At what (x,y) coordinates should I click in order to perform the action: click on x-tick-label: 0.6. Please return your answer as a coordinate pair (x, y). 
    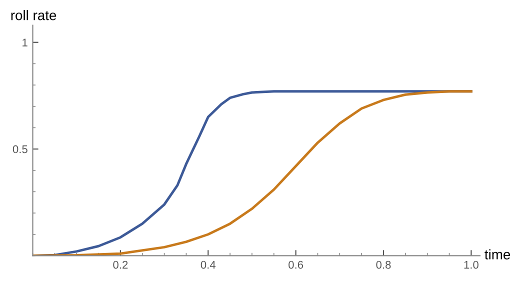
    Looking at the image, I should click on (296, 264).